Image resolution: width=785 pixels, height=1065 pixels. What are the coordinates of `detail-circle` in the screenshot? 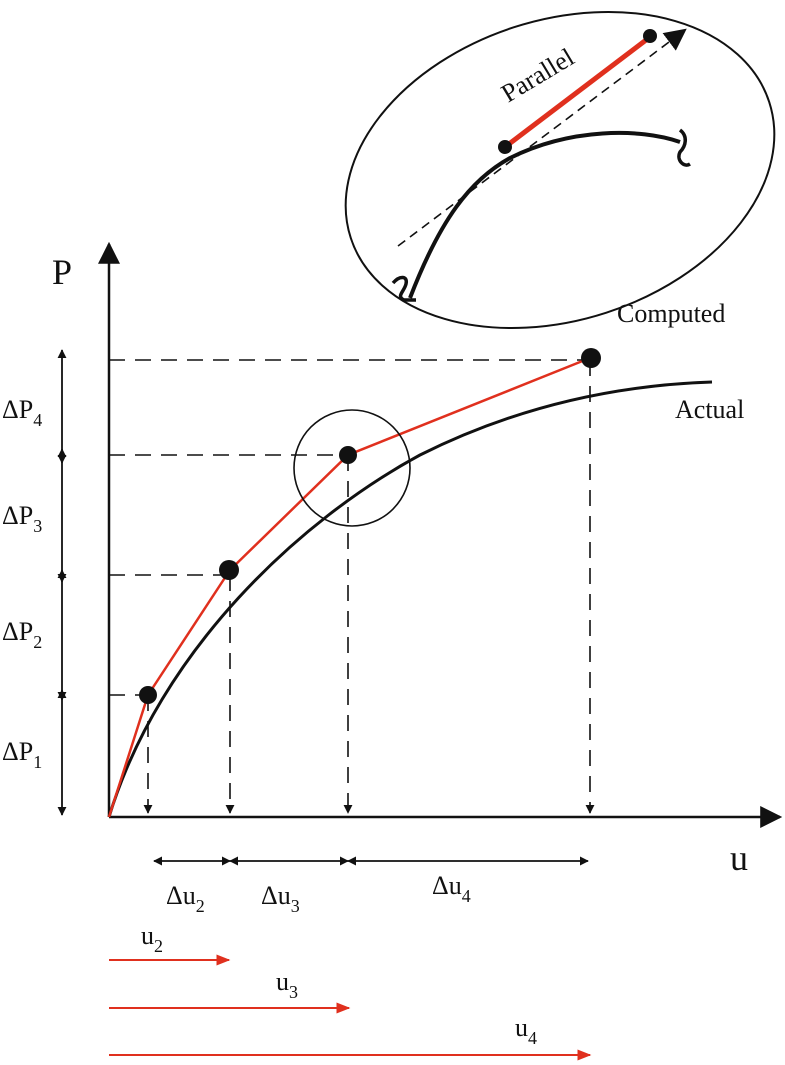 It's located at (352, 468).